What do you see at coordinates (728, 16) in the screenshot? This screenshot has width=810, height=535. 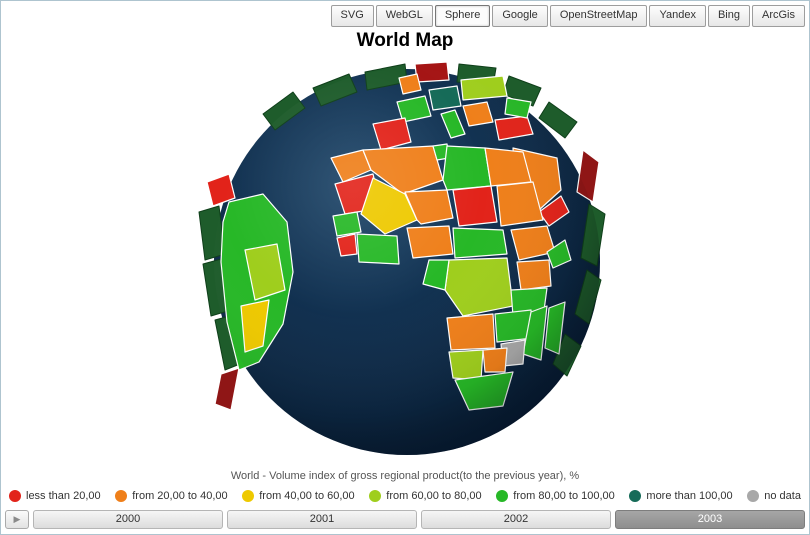 I see `tab-bing: Bing` at bounding box center [728, 16].